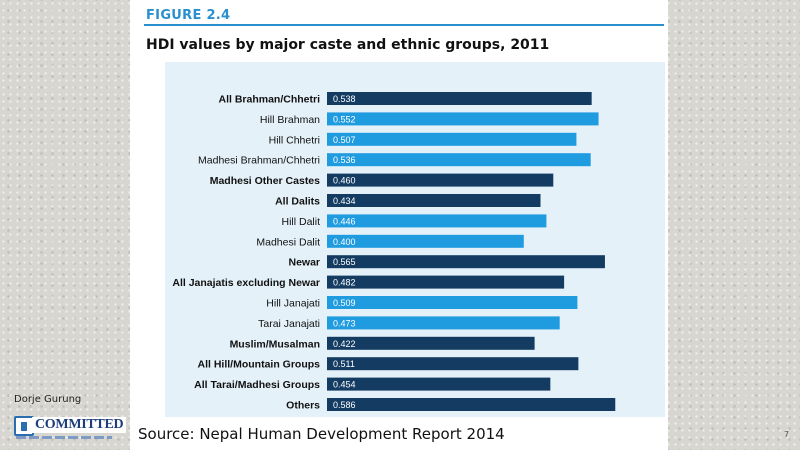 This screenshot has width=800, height=450. Describe the element at coordinates (294, 140) in the screenshot. I see `category-label: Hill Chhetri` at that location.